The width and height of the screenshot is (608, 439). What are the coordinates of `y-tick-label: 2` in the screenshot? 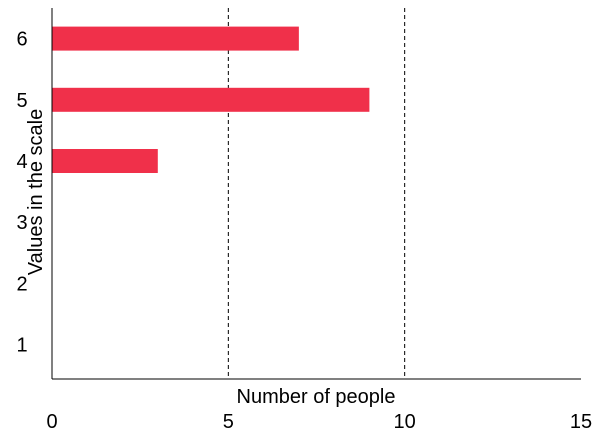 It's located at (21, 284).